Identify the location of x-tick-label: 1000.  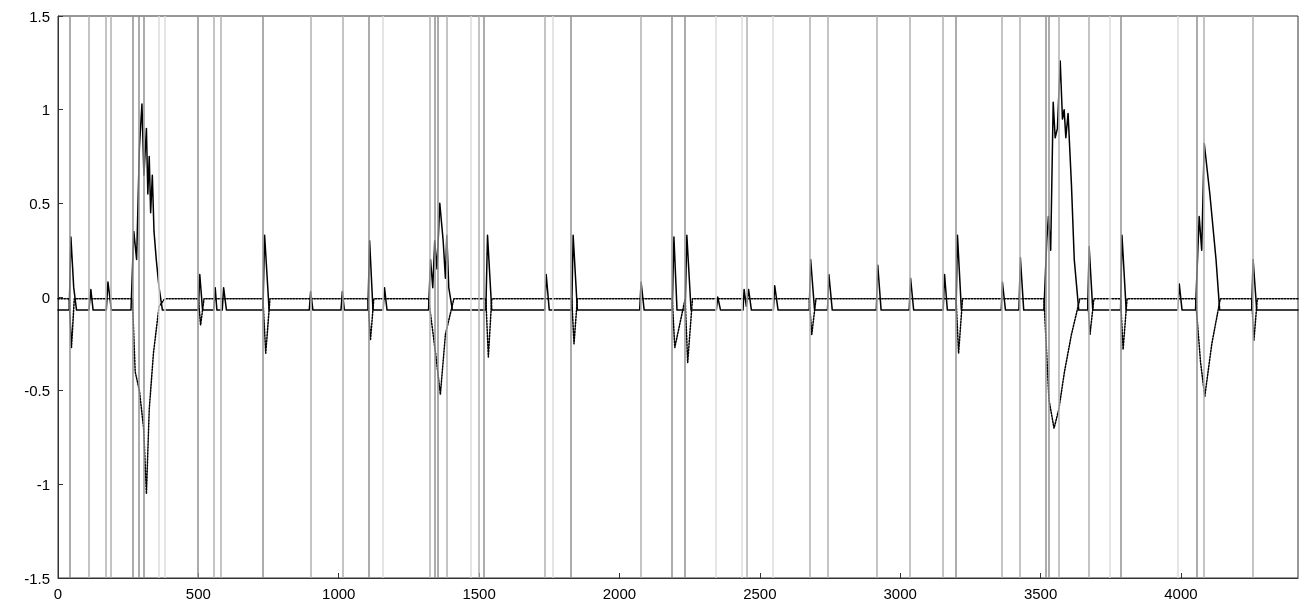
(339, 593).